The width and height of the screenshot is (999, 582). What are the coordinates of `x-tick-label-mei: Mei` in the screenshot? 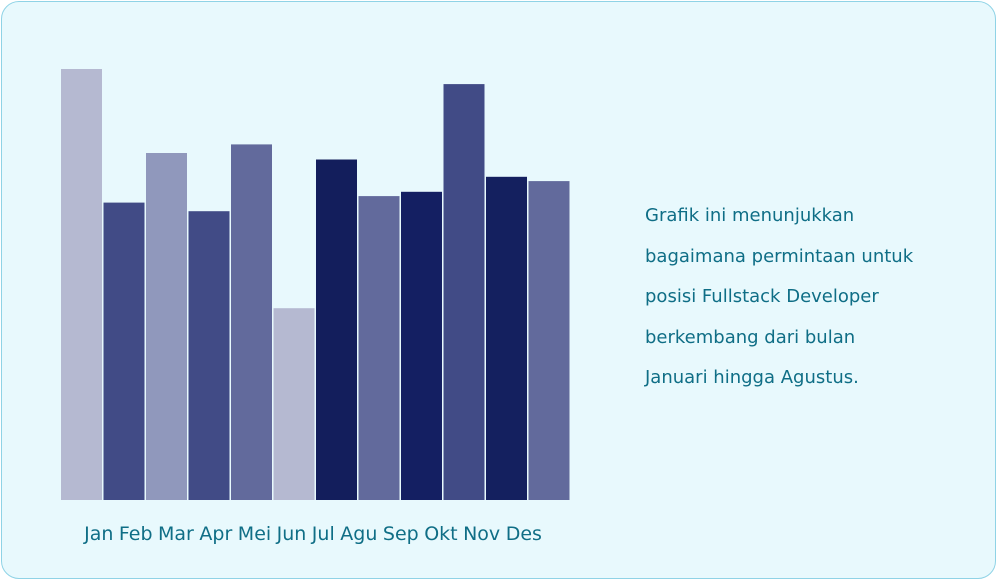 It's located at (254, 534).